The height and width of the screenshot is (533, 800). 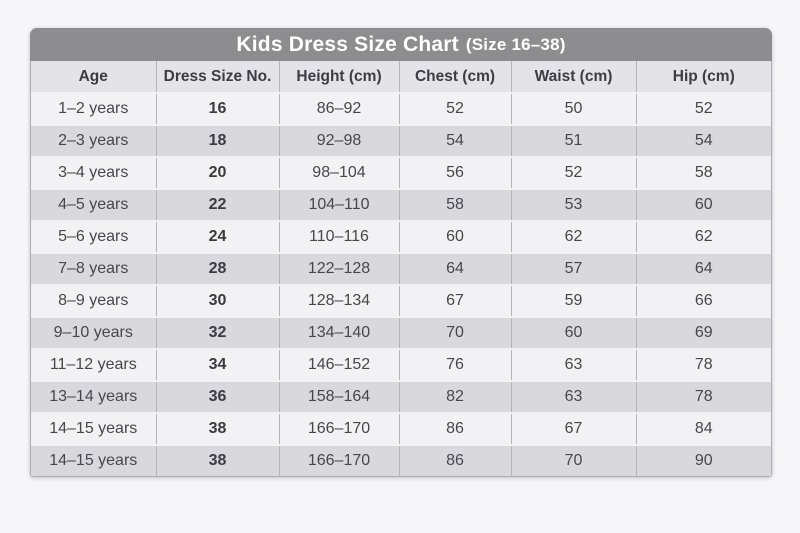 I want to click on table-row: 7–8 years 28 122–128 64 57 64, so click(x=401, y=268).